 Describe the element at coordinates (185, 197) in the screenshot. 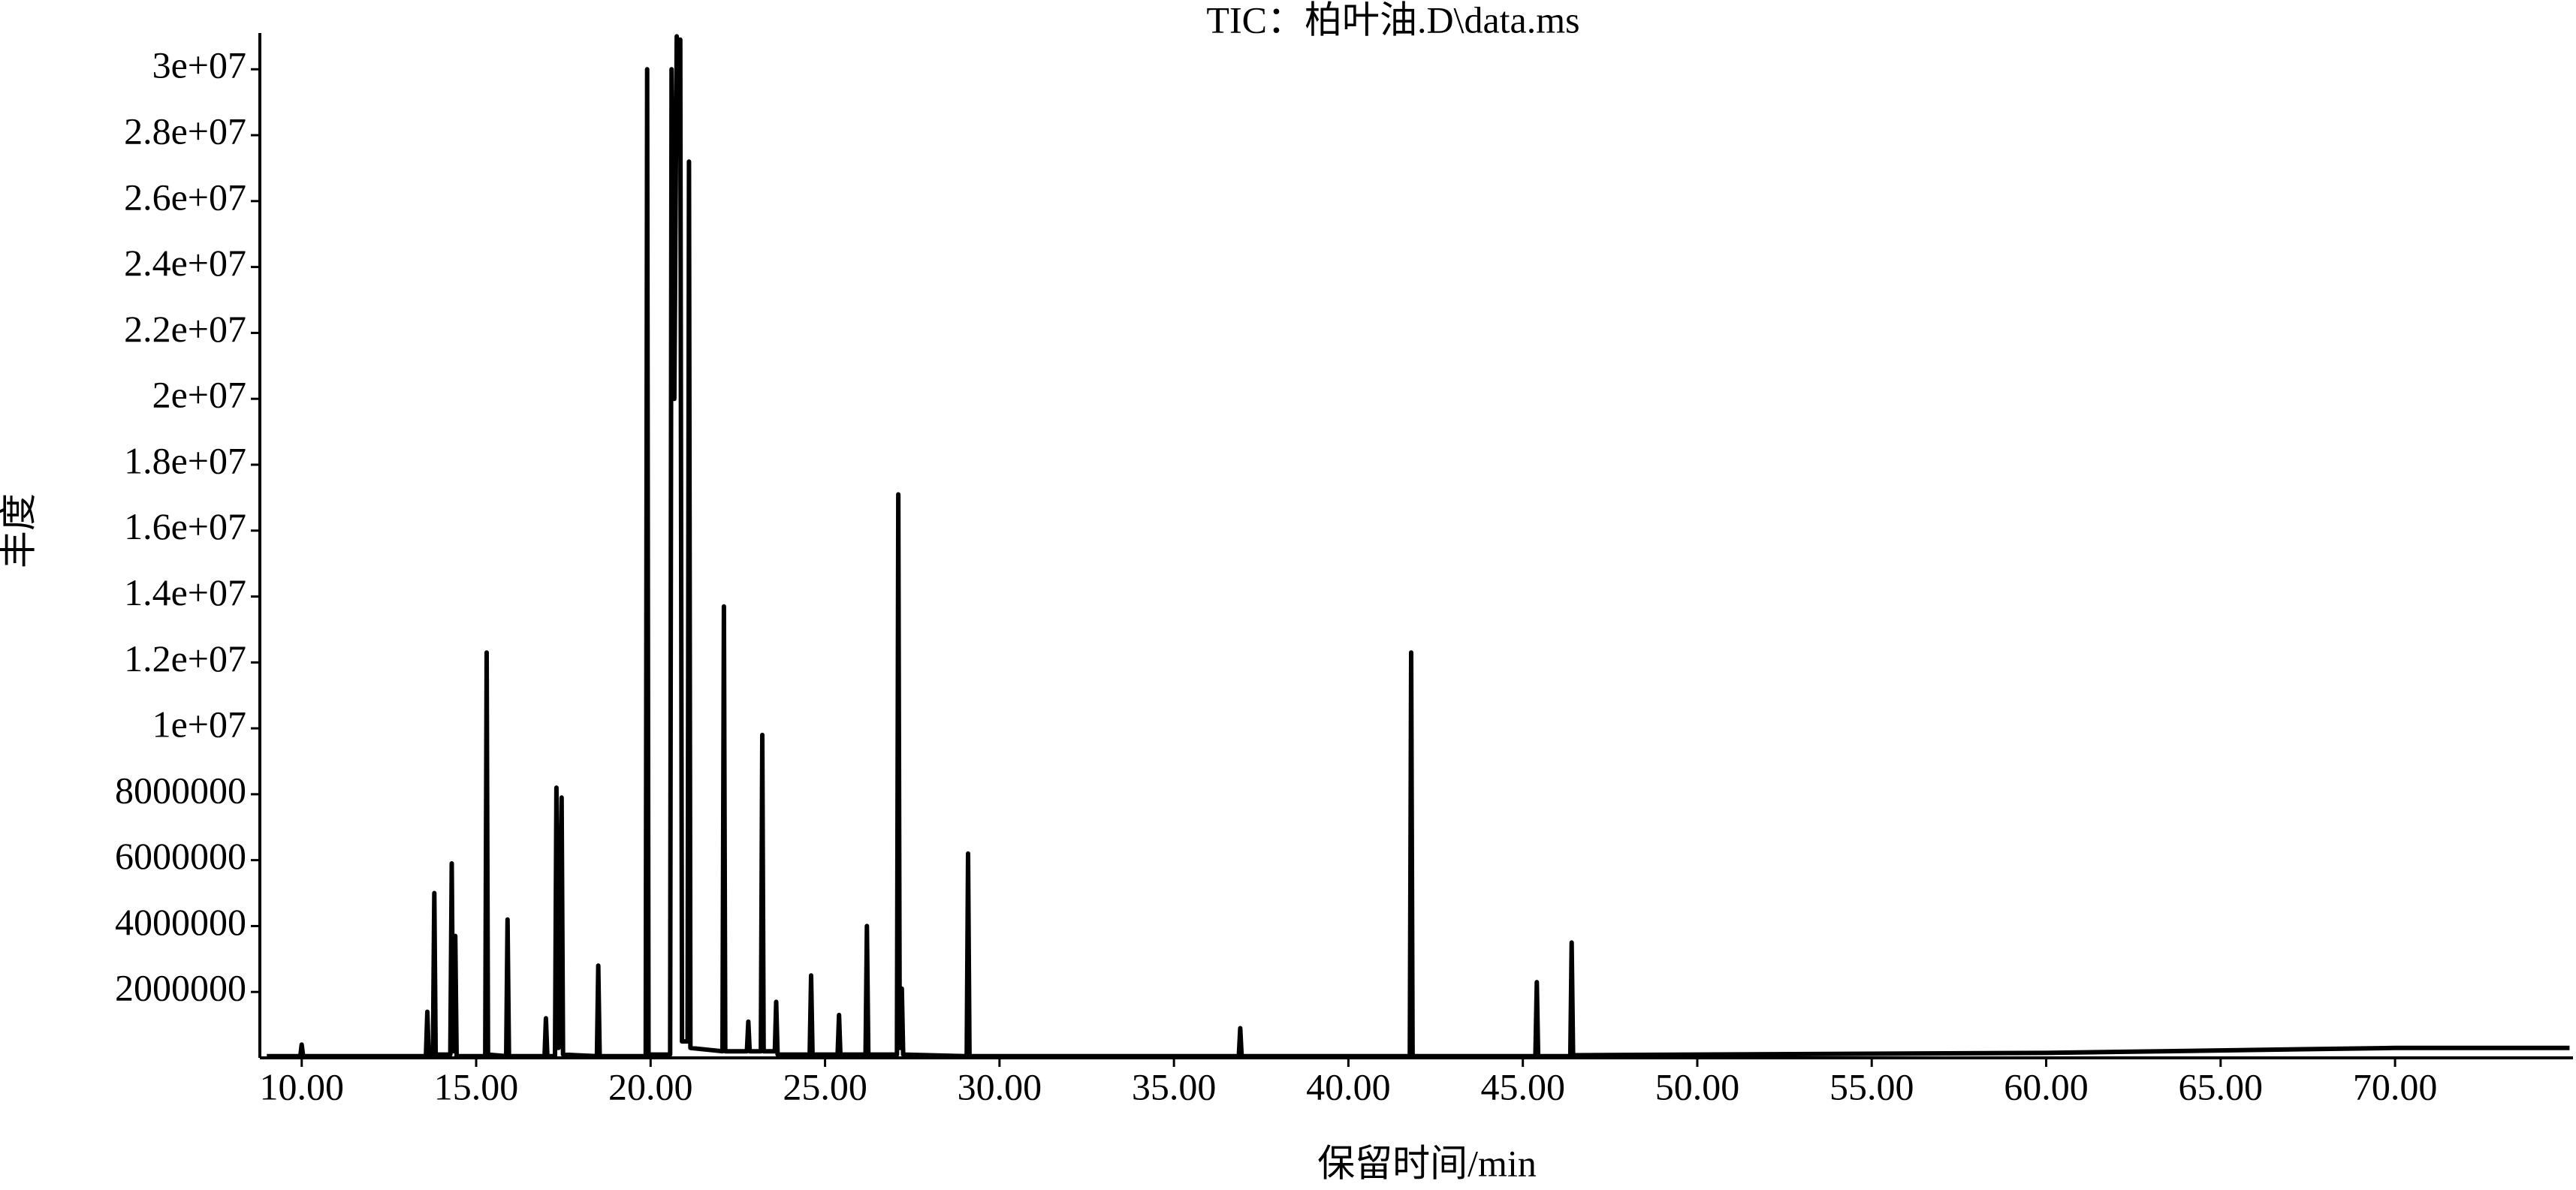

I see `y-tick-label: 2.6e+07` at that location.